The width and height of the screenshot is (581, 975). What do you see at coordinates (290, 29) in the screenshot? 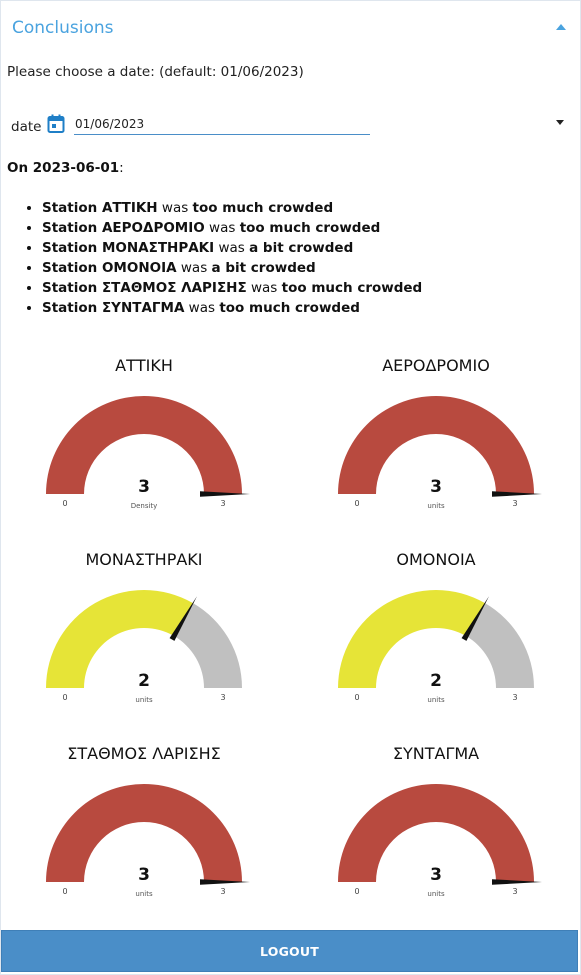
I see `conclusions-header: Conclusions` at bounding box center [290, 29].